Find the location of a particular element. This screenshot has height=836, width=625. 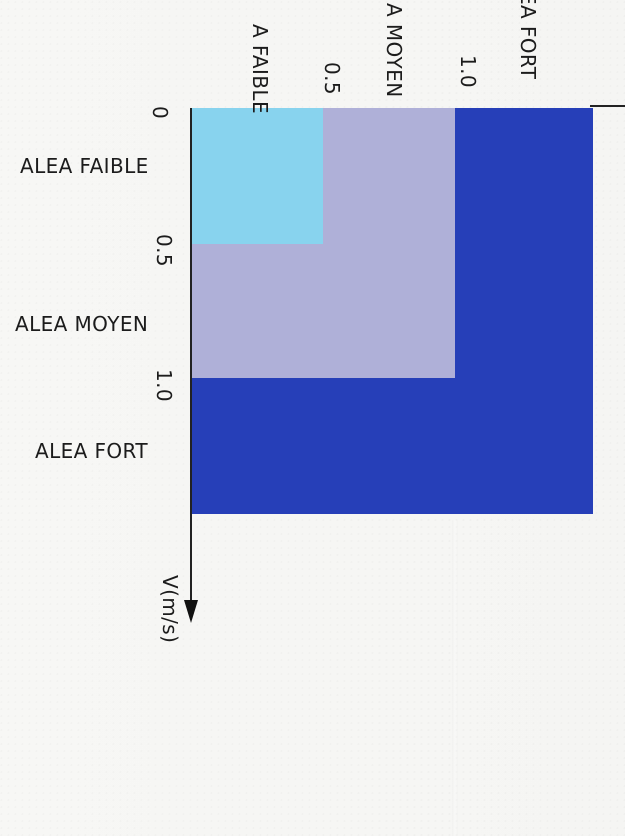

top-class-label-strong: EA FORT is located at coordinates (528, 40).